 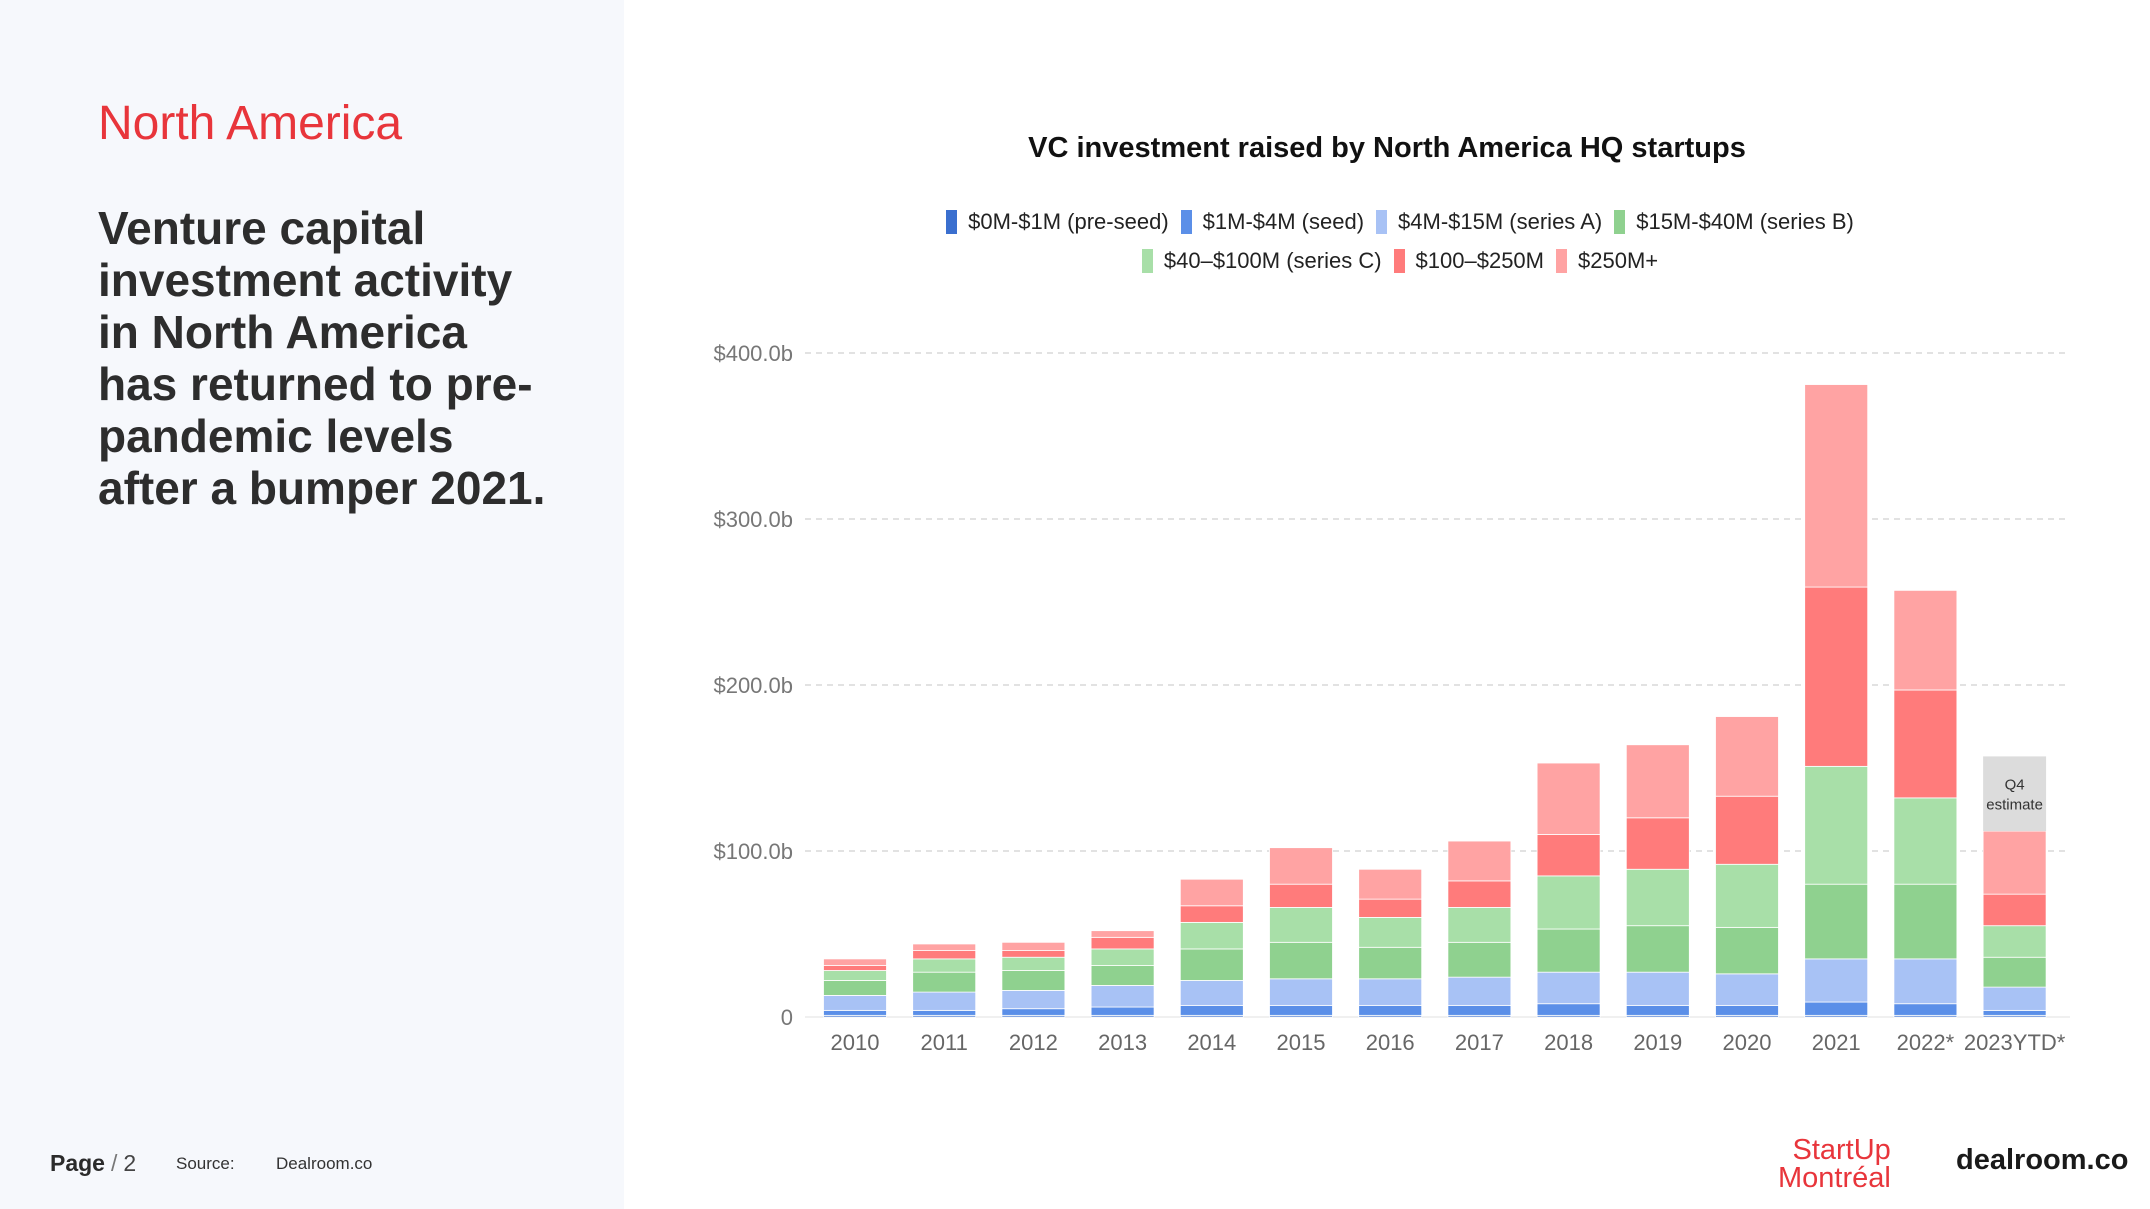 What do you see at coordinates (1745, 221) in the screenshot?
I see `legend-label: $15M-$40M (series B)` at bounding box center [1745, 221].